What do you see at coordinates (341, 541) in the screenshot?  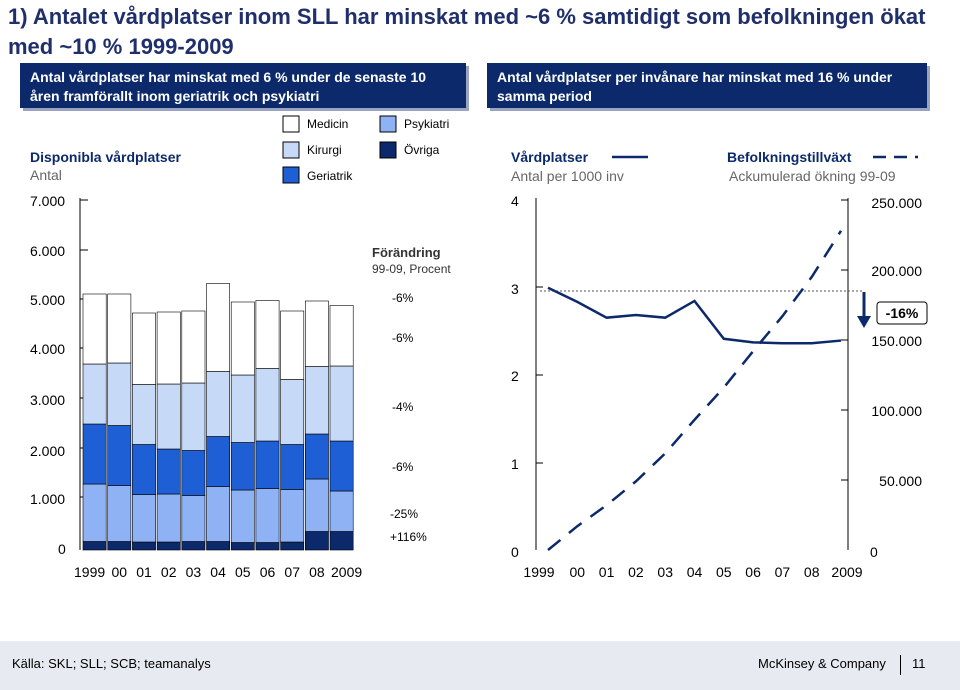 I see `bar-segment-övriga-2009` at bounding box center [341, 541].